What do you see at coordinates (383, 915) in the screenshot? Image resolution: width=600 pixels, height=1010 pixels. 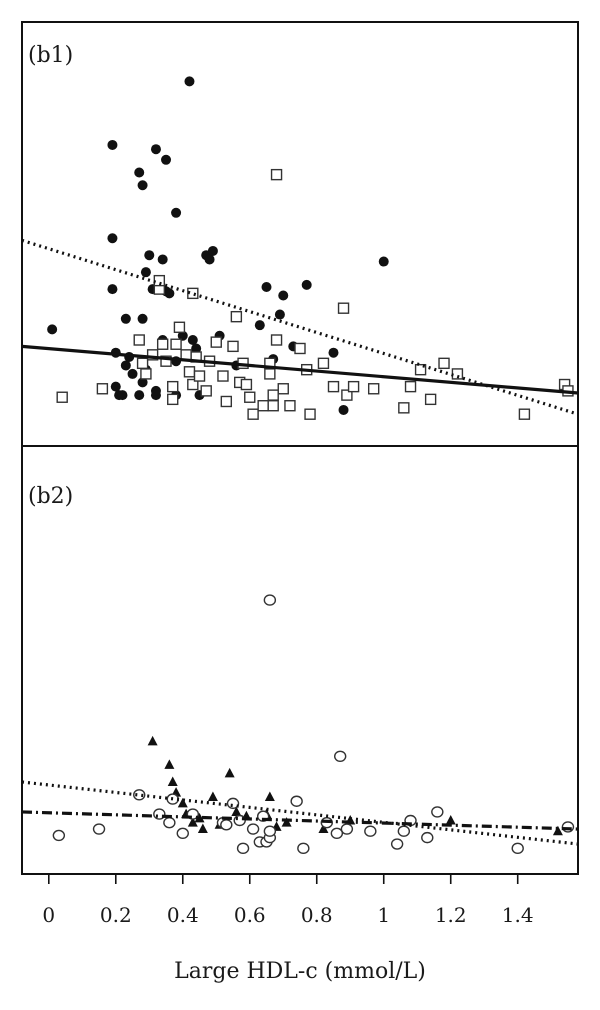 I see `x-tick-label: 1` at bounding box center [383, 915].